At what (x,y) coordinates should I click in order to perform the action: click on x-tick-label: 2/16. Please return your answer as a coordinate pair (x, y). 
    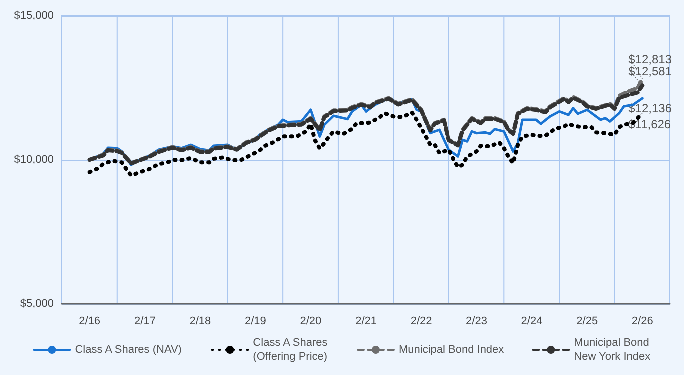
    Looking at the image, I should click on (90, 322).